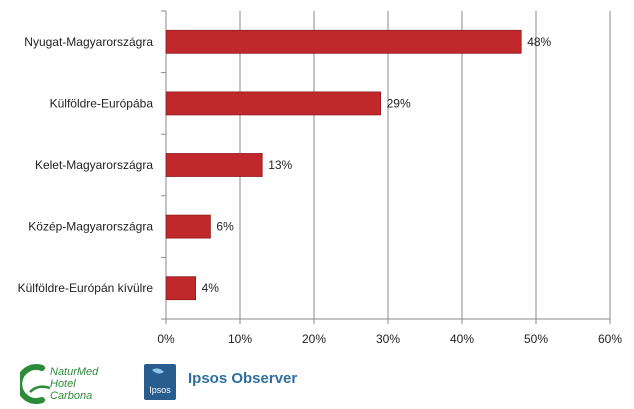  What do you see at coordinates (536, 339) in the screenshot?
I see `x-tick-label: 50%` at bounding box center [536, 339].